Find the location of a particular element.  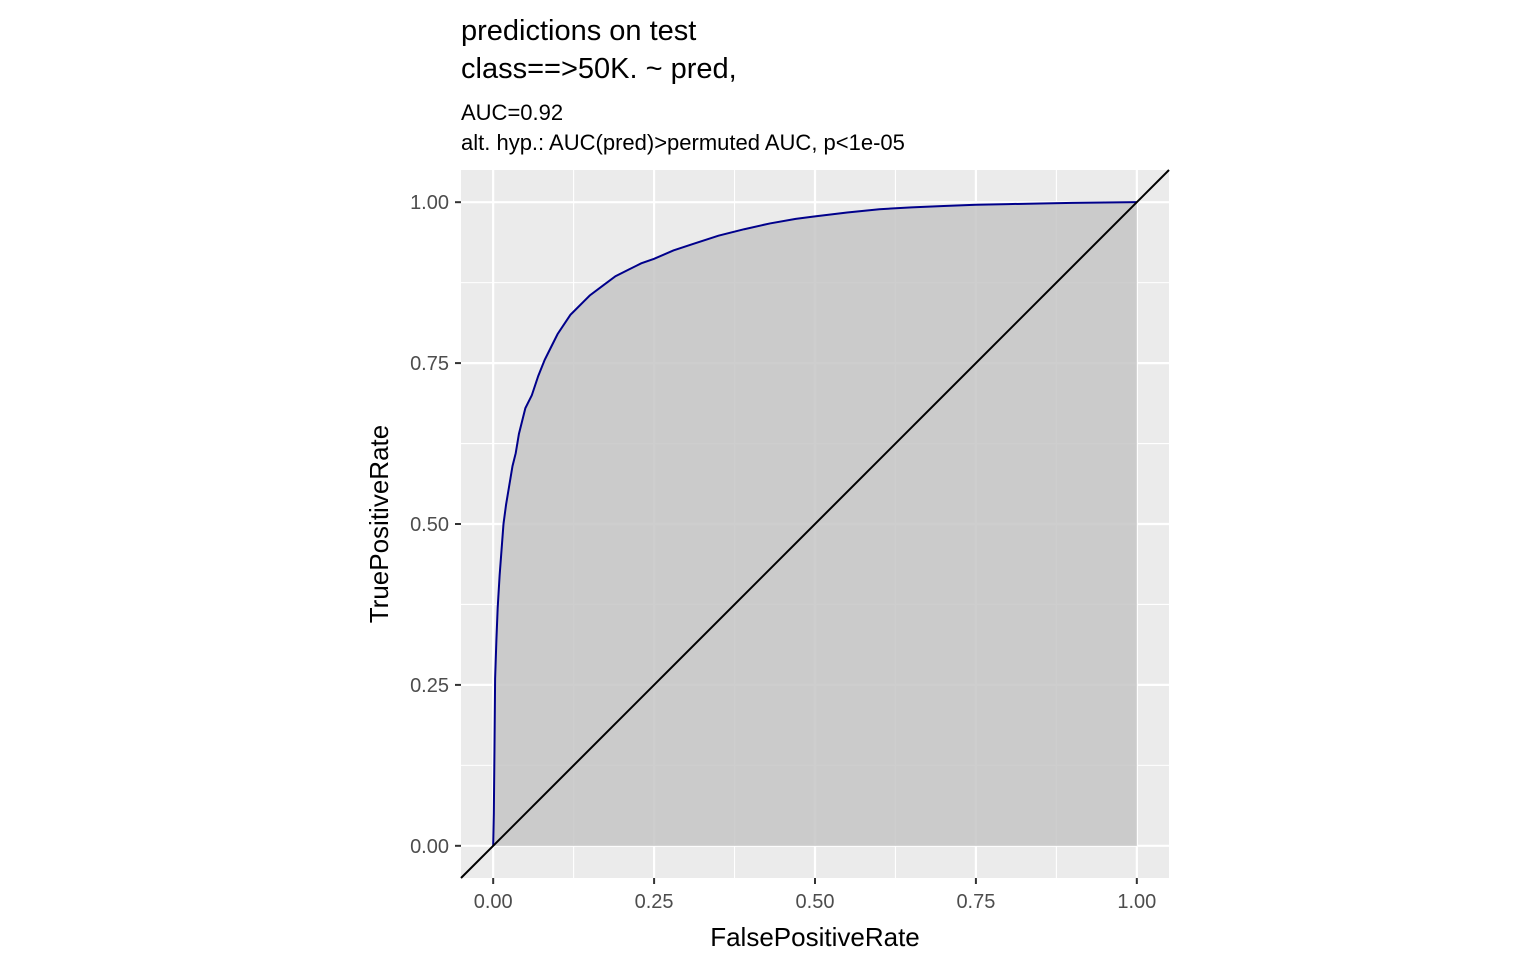

y-tick-label: 0.00 is located at coordinates (429, 847).